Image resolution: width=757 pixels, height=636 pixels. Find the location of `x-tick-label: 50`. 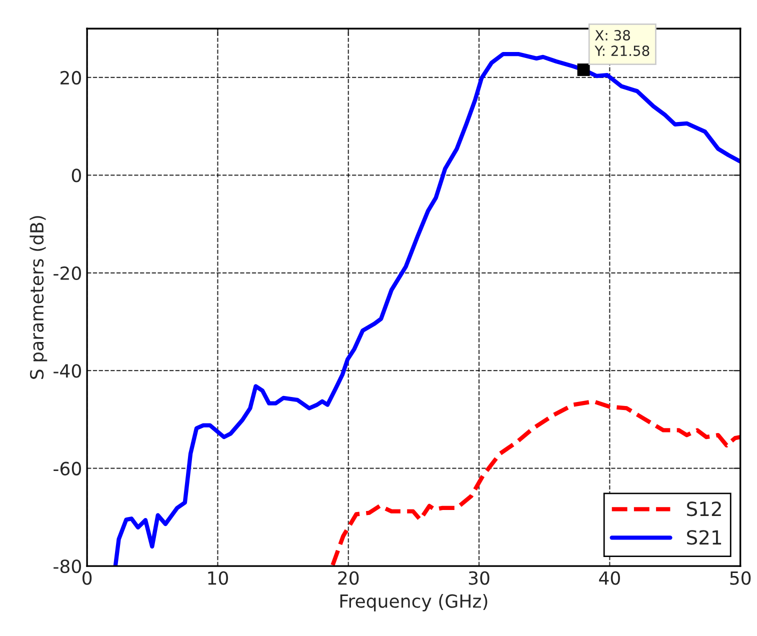

x-tick-label: 50 is located at coordinates (740, 578).